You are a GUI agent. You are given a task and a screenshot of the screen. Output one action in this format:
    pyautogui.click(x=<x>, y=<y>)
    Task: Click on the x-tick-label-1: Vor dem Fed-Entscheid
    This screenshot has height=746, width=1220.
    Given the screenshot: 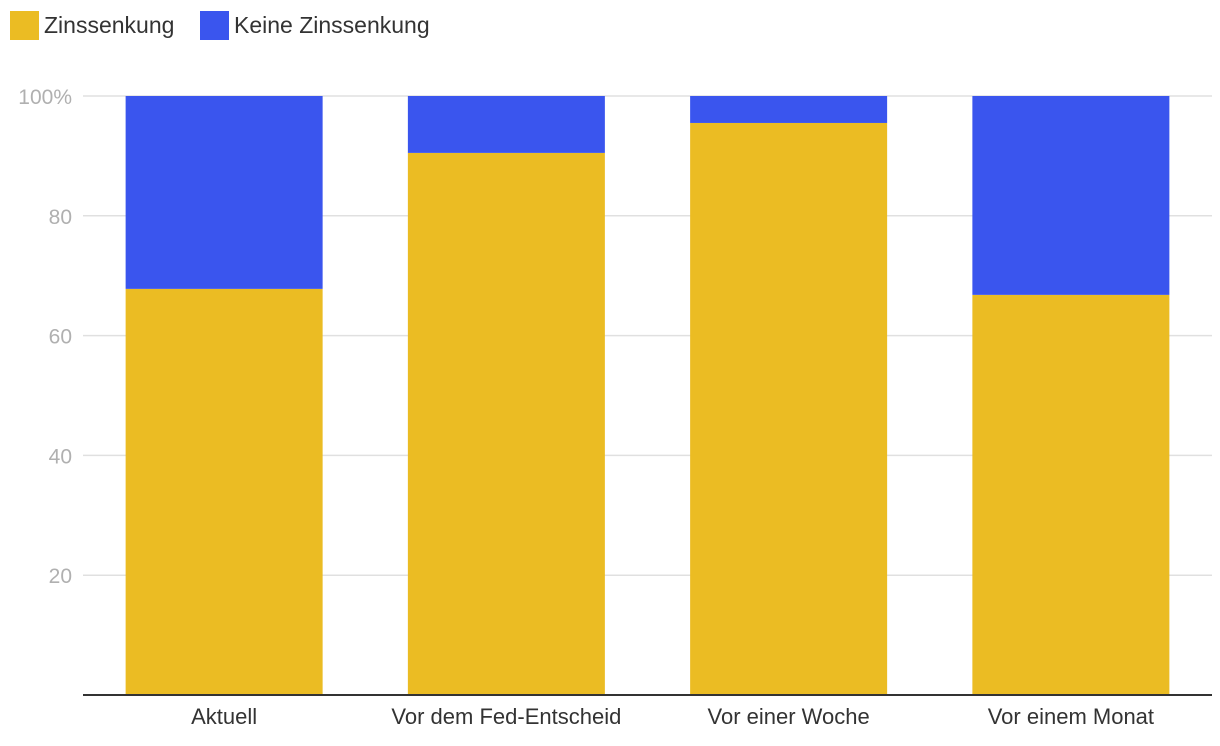 What is the action you would take?
    pyautogui.click(x=506, y=716)
    